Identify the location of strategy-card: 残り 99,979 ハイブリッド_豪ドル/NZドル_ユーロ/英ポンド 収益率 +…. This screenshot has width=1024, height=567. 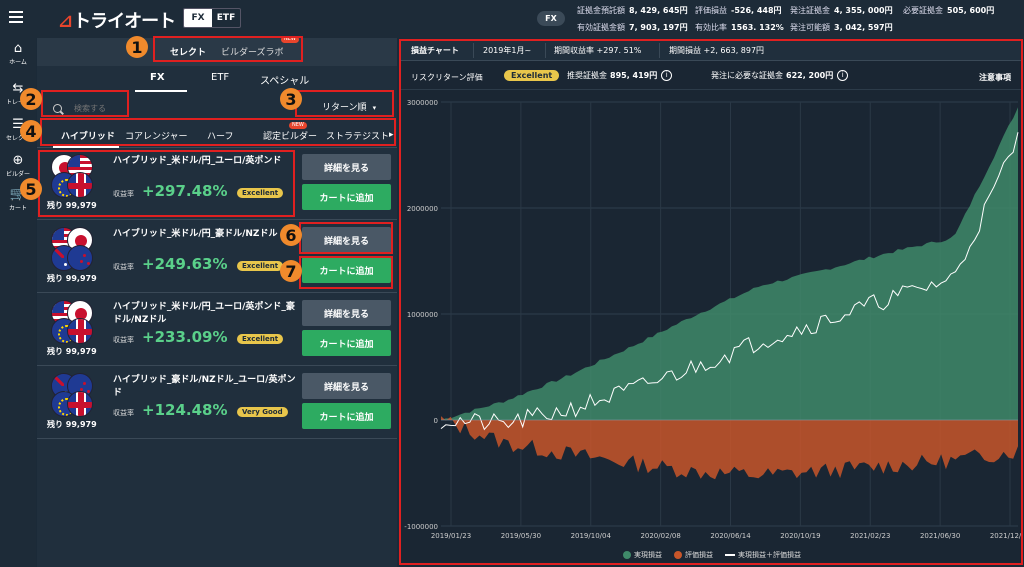
(217, 403).